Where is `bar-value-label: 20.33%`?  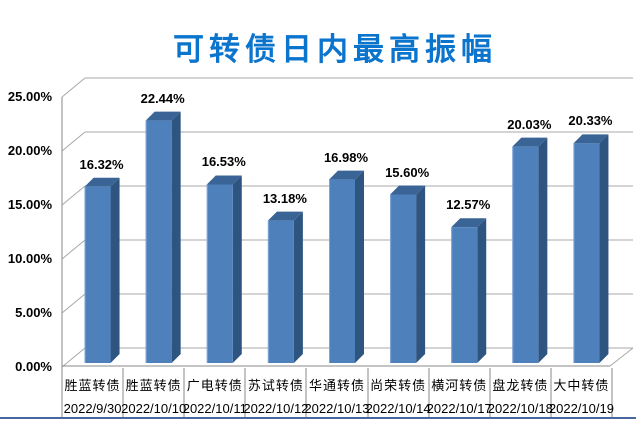
bar-value-label: 20.33% is located at coordinates (590, 121).